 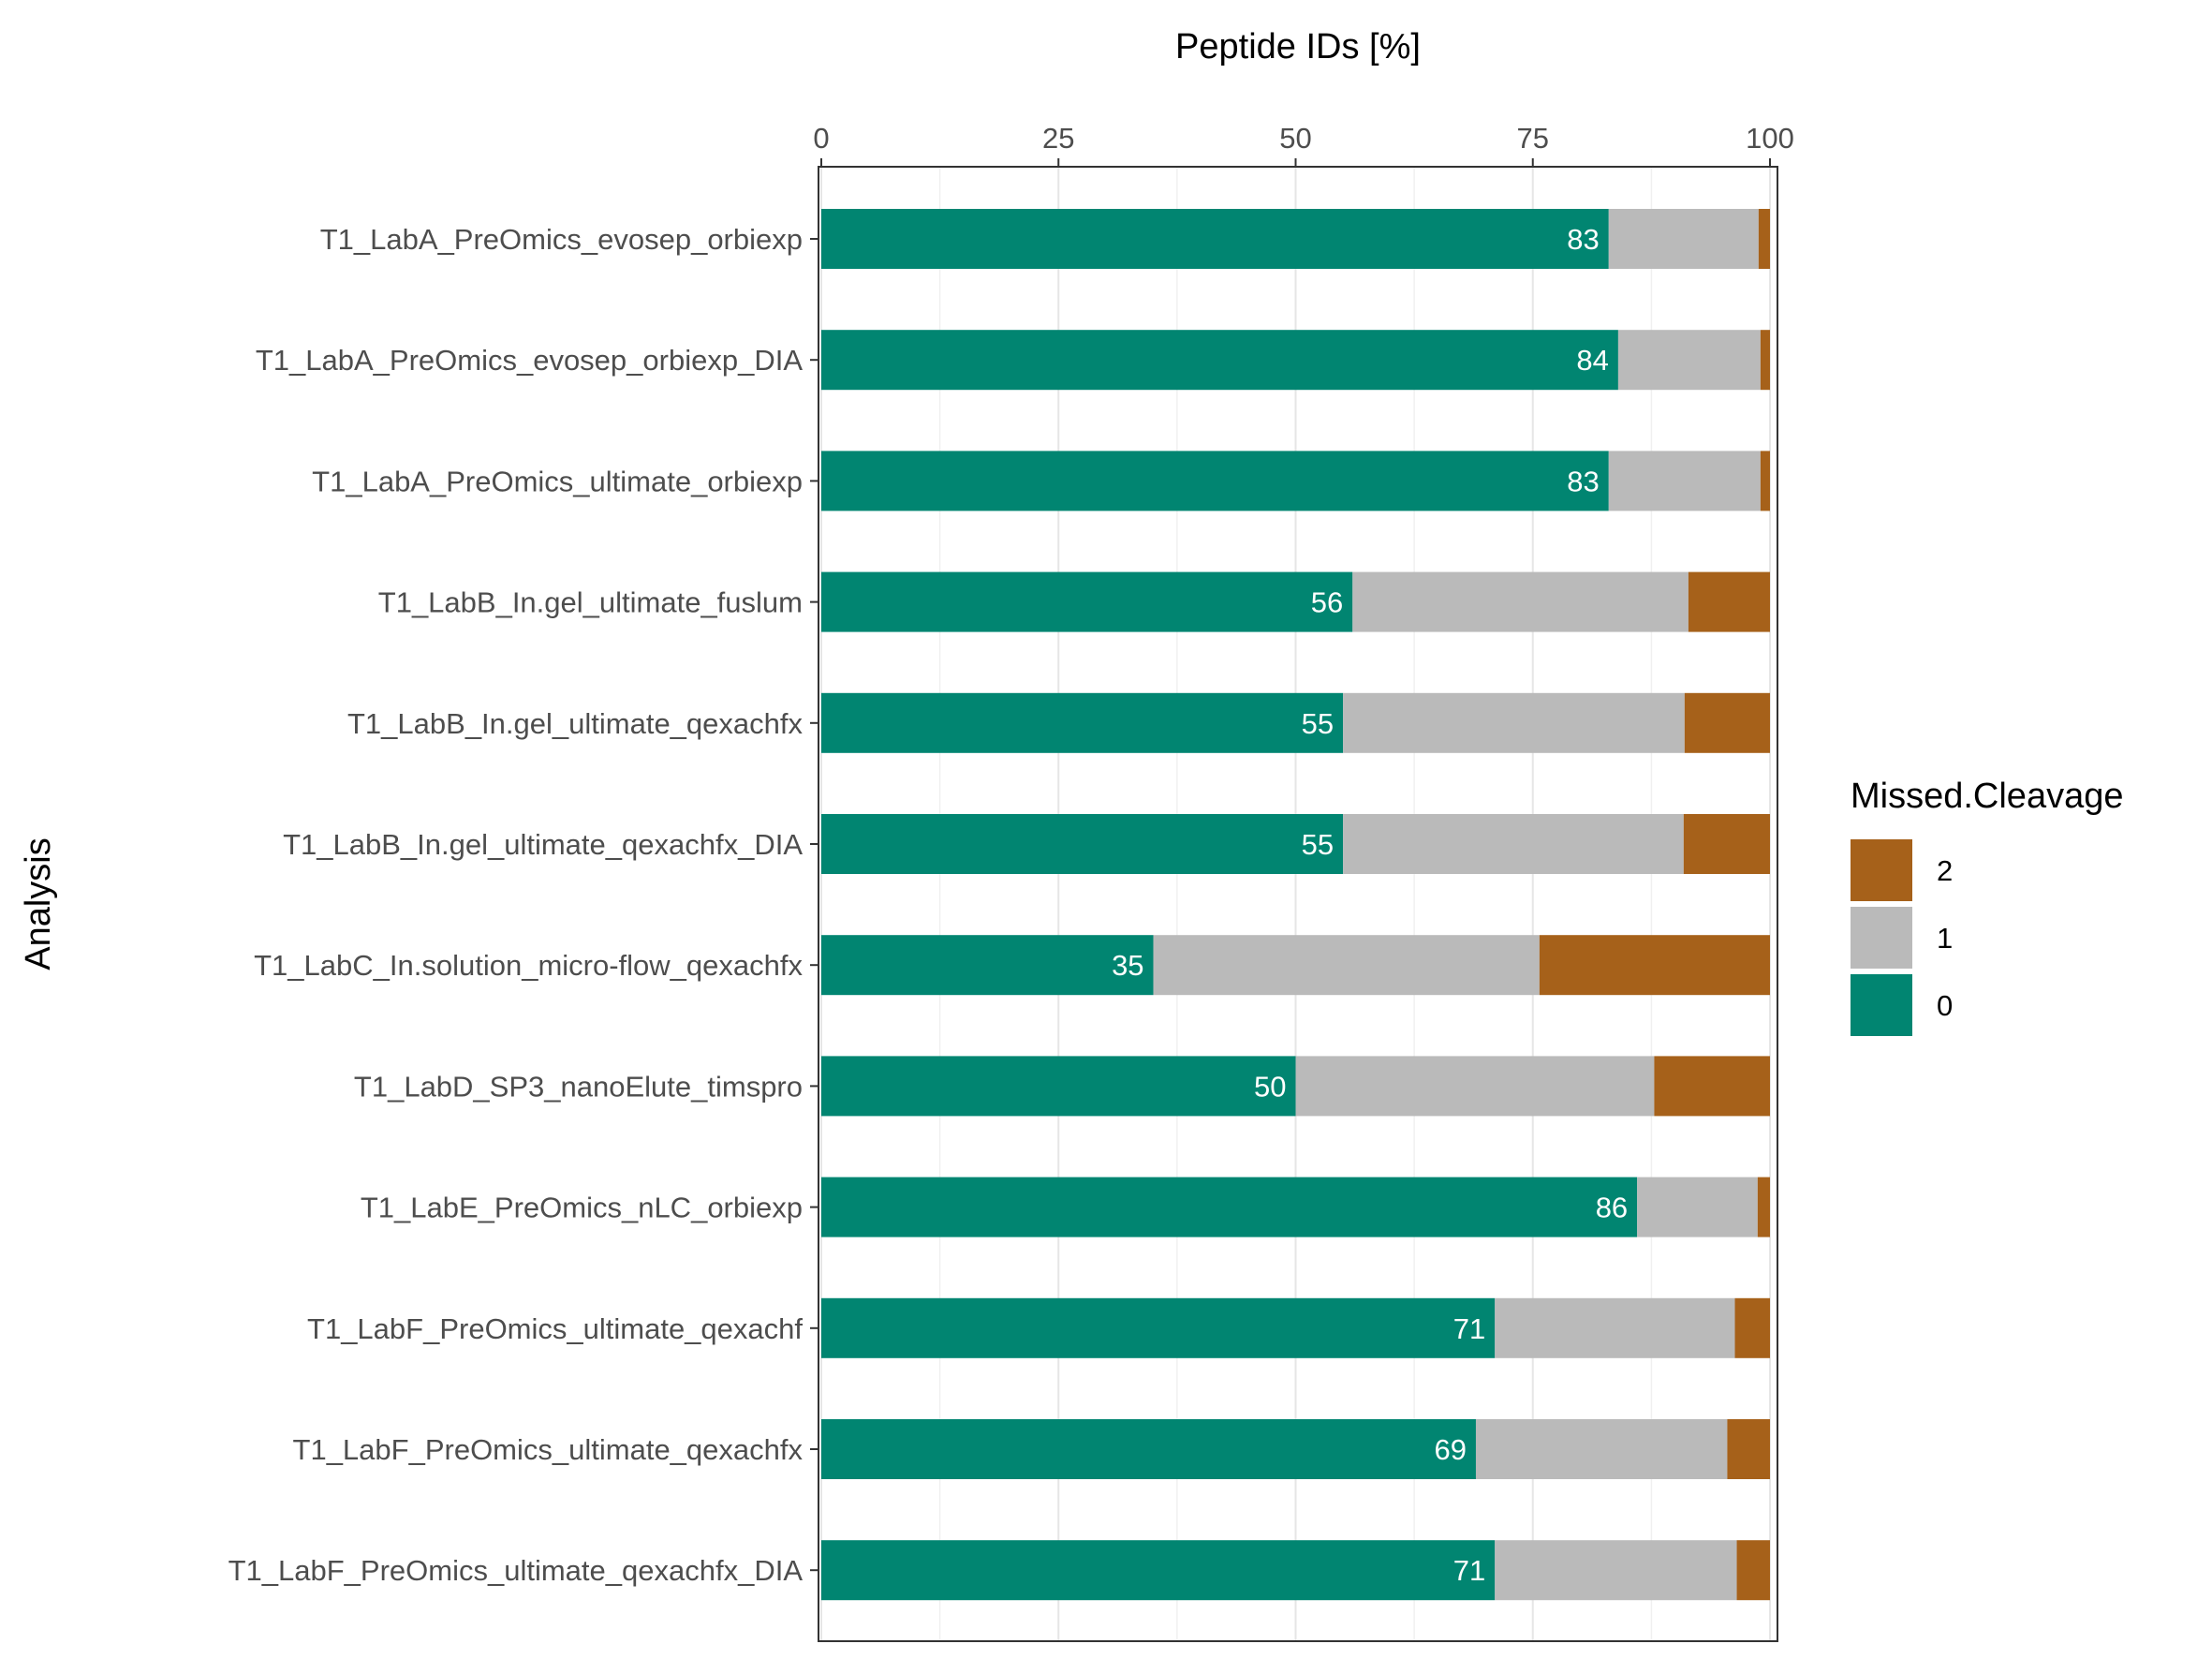 I want to click on y-tick-label: T1_LabF_PreOmics_ultimate_qexachfx_DIA, so click(x=516, y=1571).